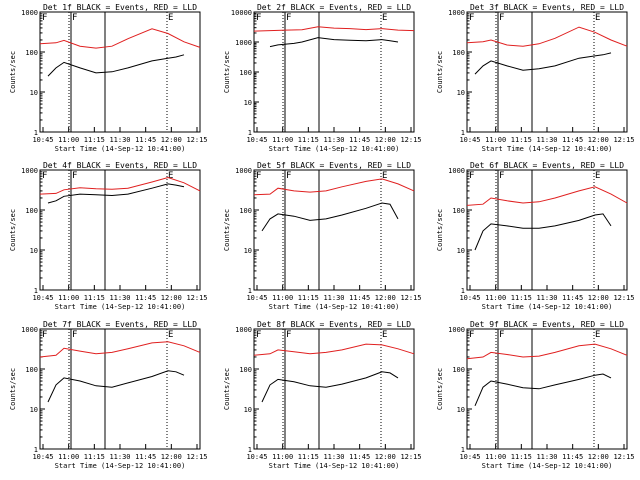 The width and height of the screenshot is (640, 480). What do you see at coordinates (120, 165) in the screenshot?
I see `chart-title: Det 4f BLACK = Events, RED = LLD` at bounding box center [120, 165].